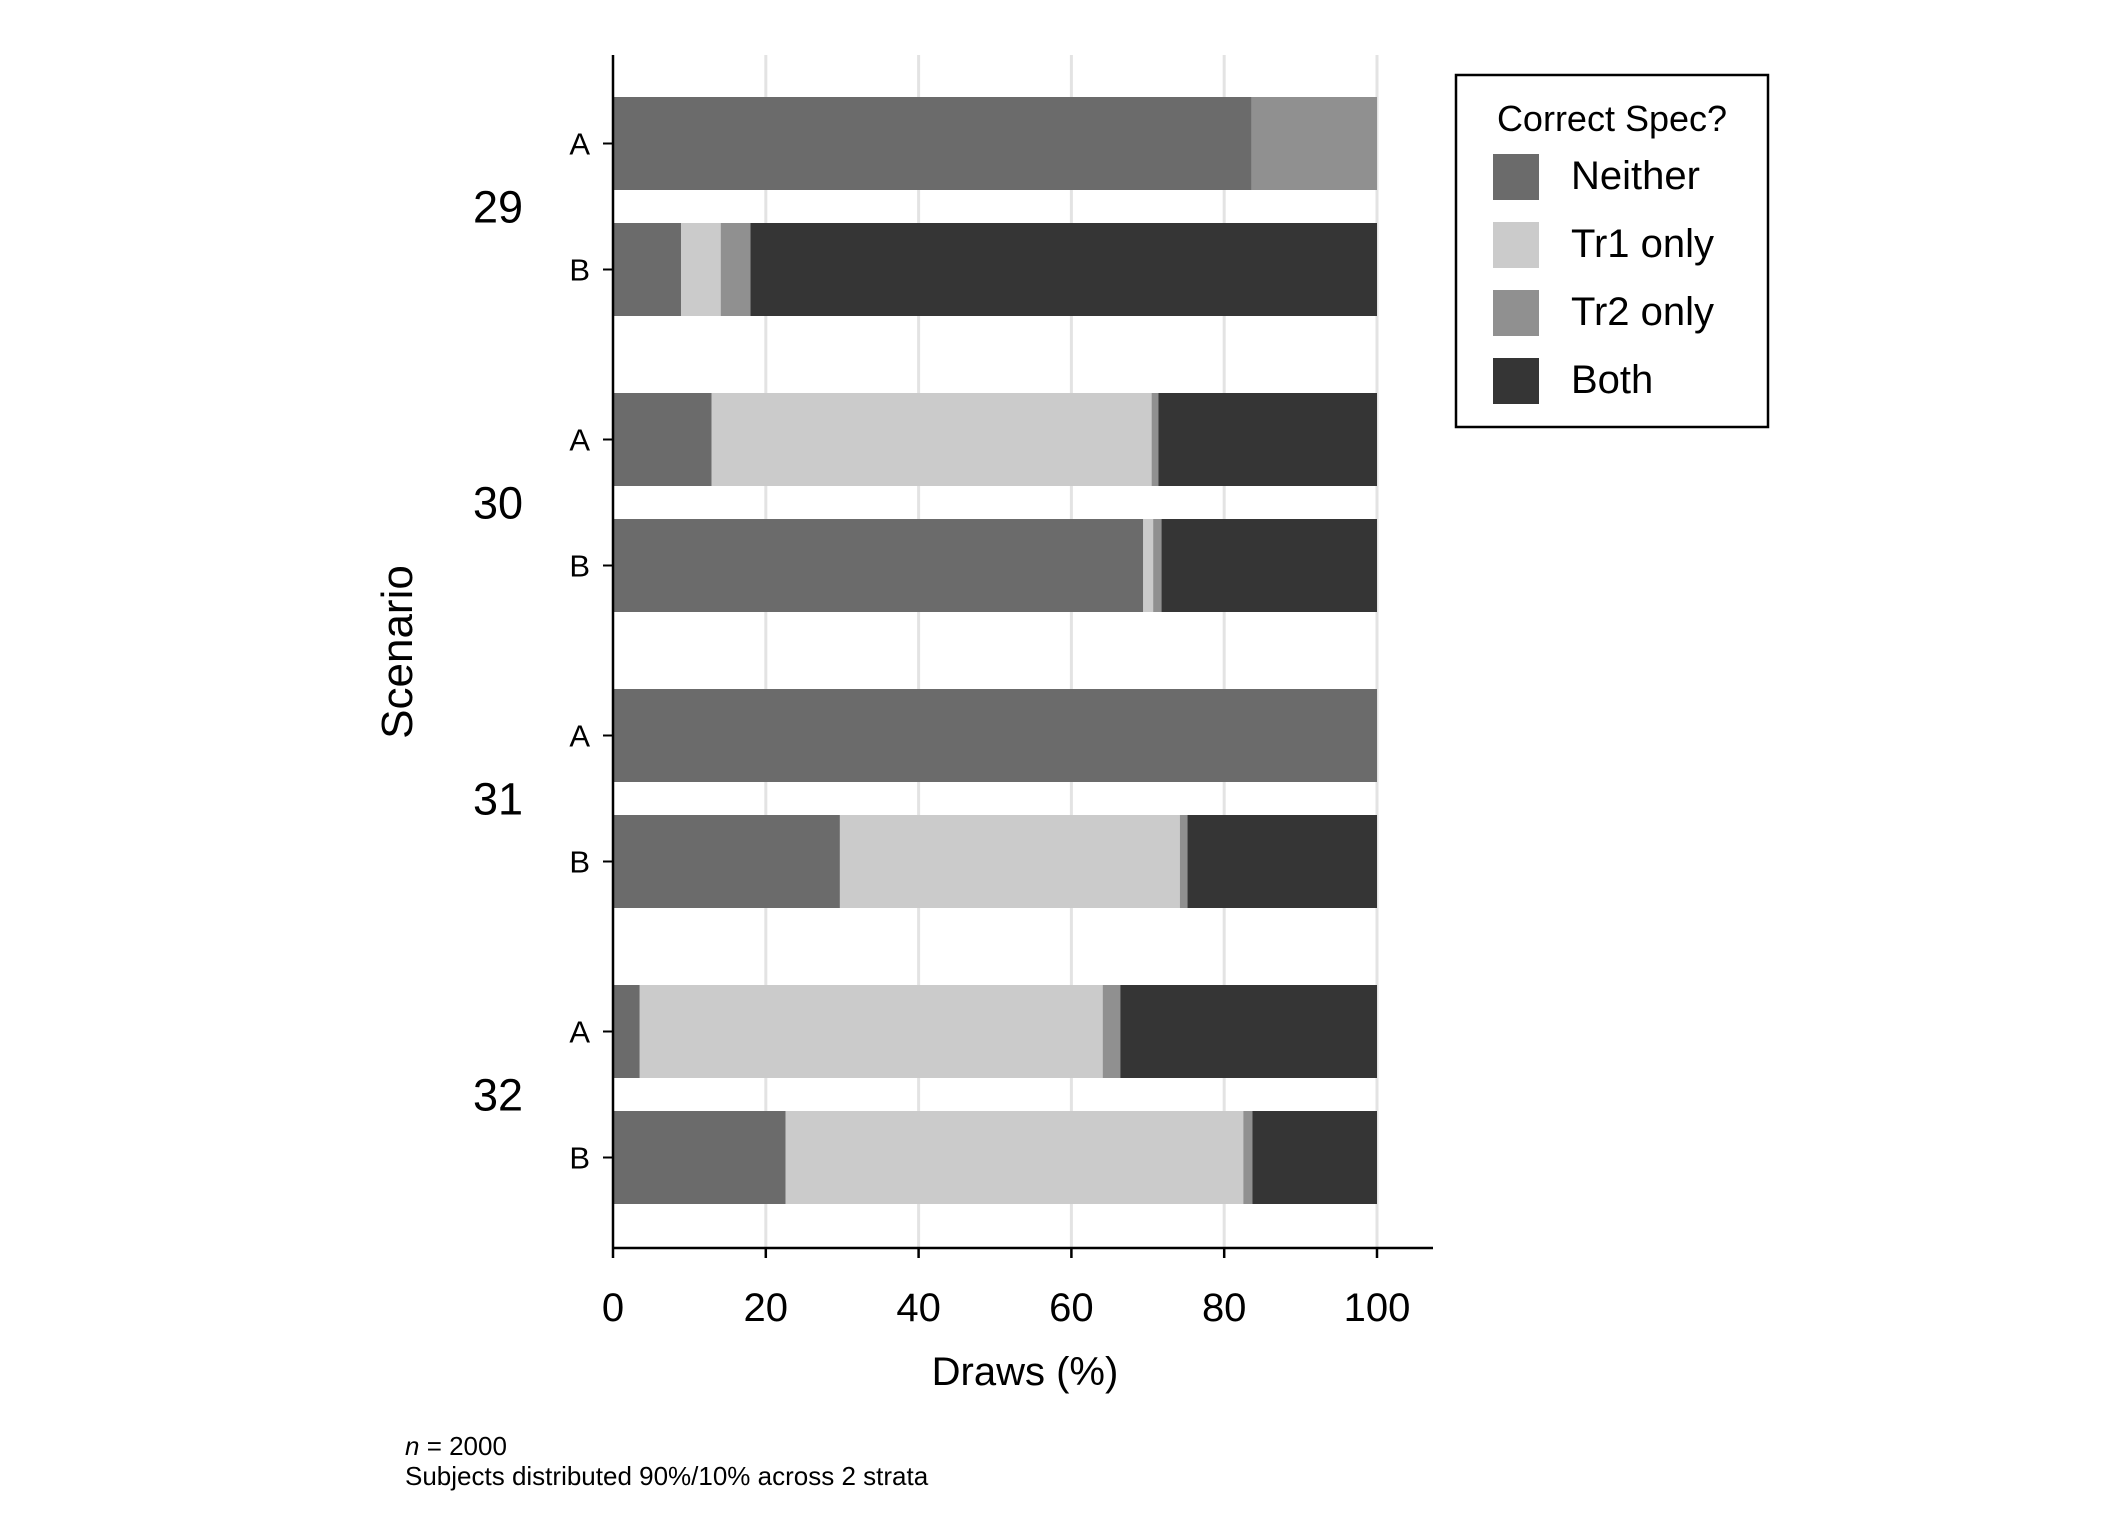  What do you see at coordinates (735, 269) in the screenshot?
I see `bar-segment-29B-tr2-only` at bounding box center [735, 269].